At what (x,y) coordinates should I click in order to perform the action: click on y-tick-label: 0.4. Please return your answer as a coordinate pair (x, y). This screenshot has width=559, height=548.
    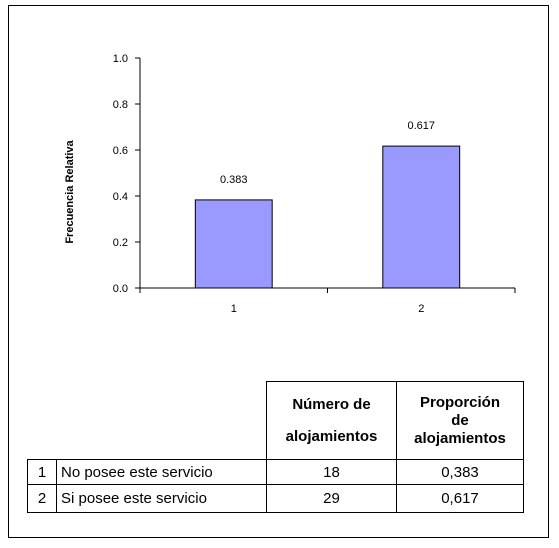
    Looking at the image, I should click on (120, 197).